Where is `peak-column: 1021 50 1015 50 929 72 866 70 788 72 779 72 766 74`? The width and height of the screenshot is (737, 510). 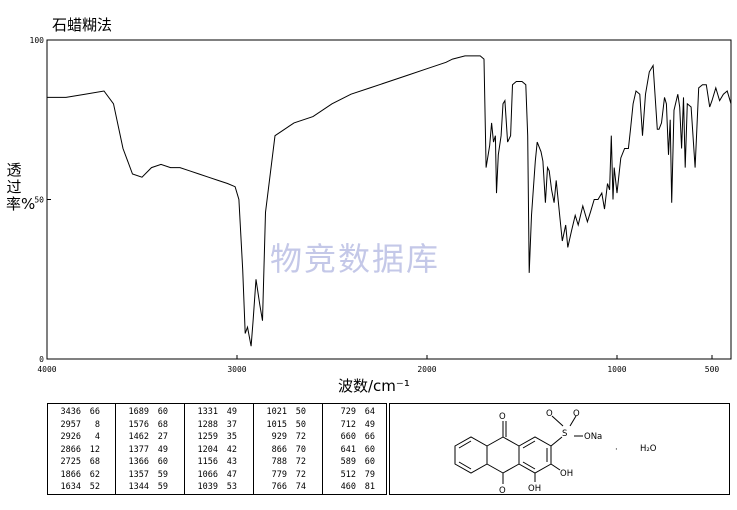
peak-column: 1021 50 1015 50 929 72 866 70 788 72 779 72 766 74 is located at coordinates (282, 450).